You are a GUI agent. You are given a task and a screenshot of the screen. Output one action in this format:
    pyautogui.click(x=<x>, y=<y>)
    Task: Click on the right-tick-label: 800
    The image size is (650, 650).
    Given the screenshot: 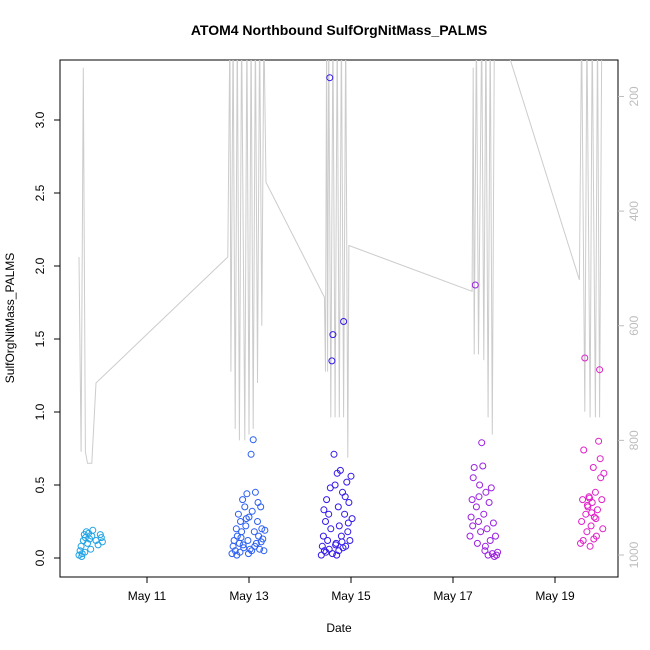 What is the action you would take?
    pyautogui.click(x=634, y=440)
    